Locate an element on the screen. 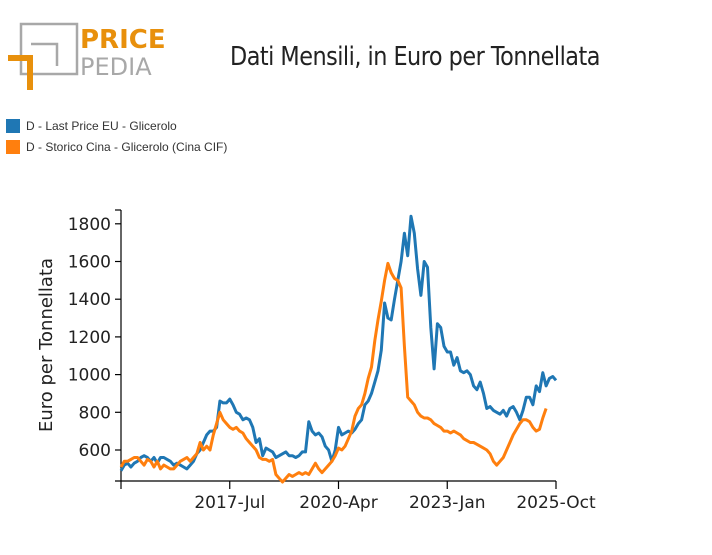 The height and width of the screenshot is (555, 712). y-tick-label: 1200 is located at coordinates (89, 338).